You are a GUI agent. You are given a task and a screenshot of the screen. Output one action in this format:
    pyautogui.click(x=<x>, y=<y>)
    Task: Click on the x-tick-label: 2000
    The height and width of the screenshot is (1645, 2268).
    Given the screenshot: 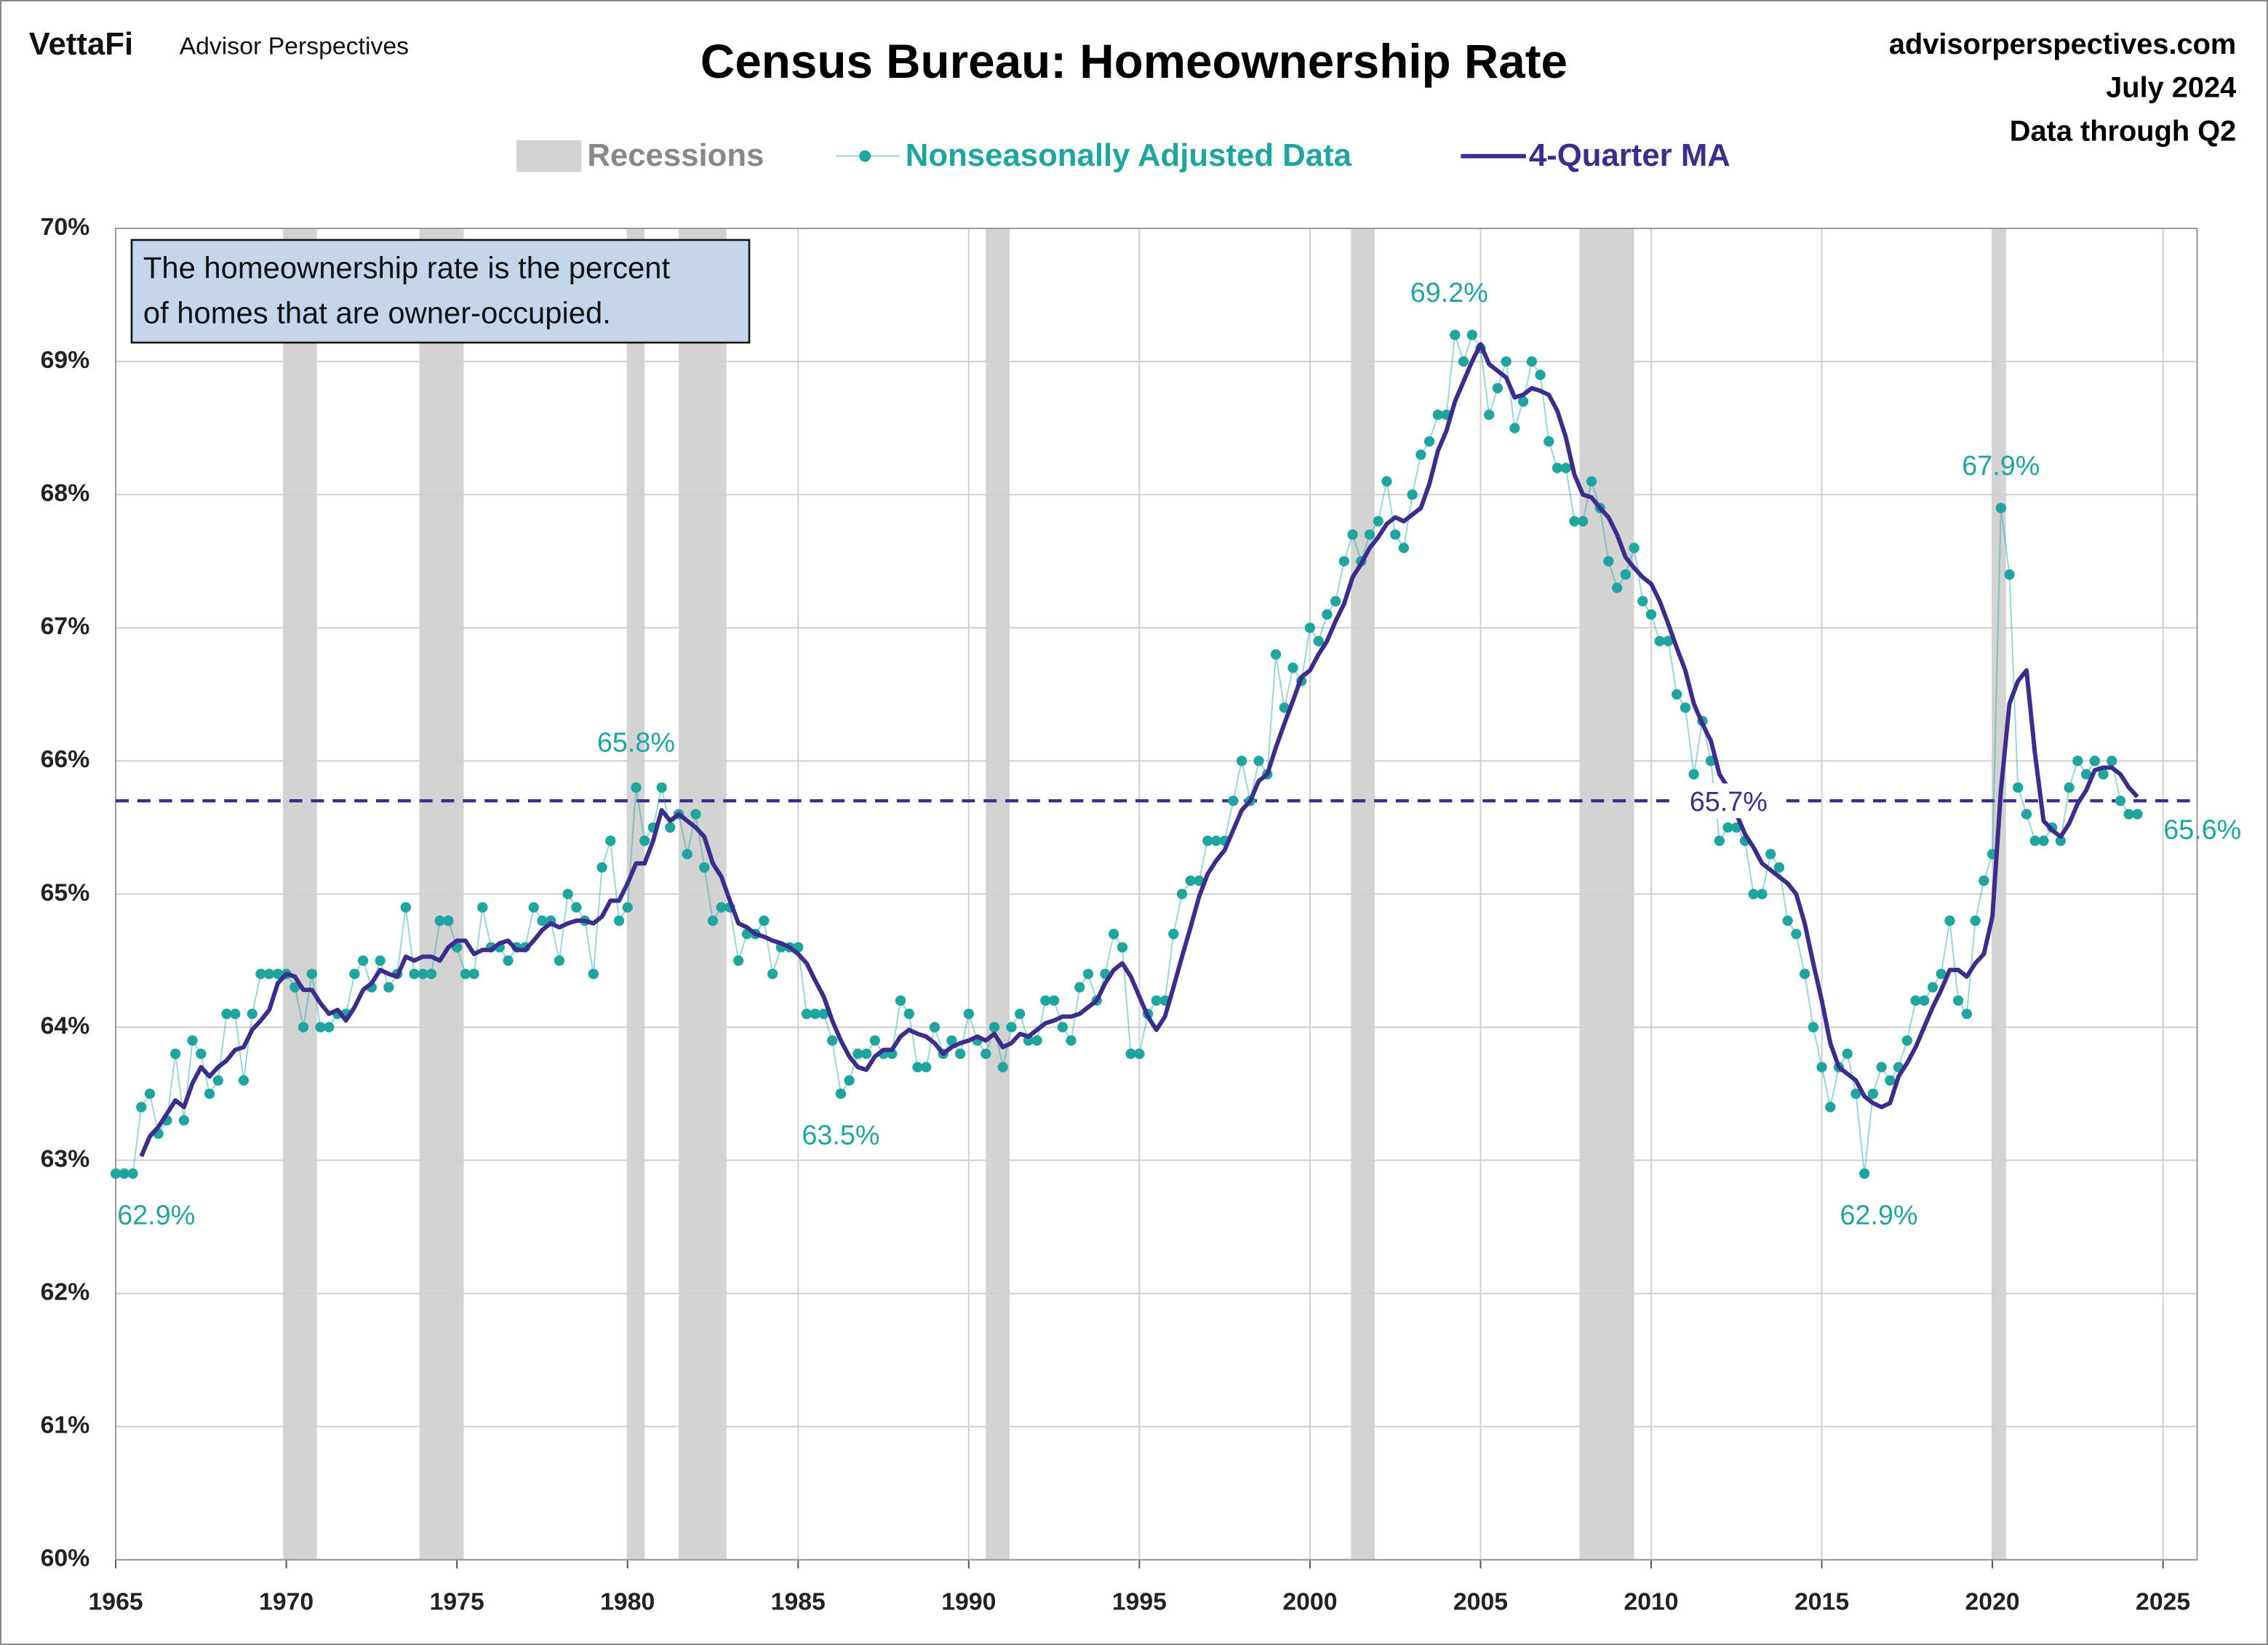 What is the action you would take?
    pyautogui.click(x=1309, y=1601)
    